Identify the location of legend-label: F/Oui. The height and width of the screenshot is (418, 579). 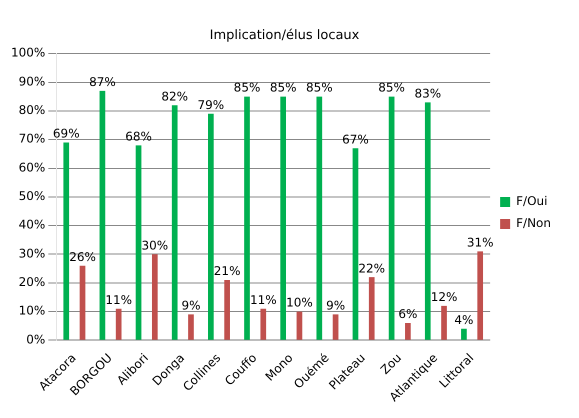
(532, 201).